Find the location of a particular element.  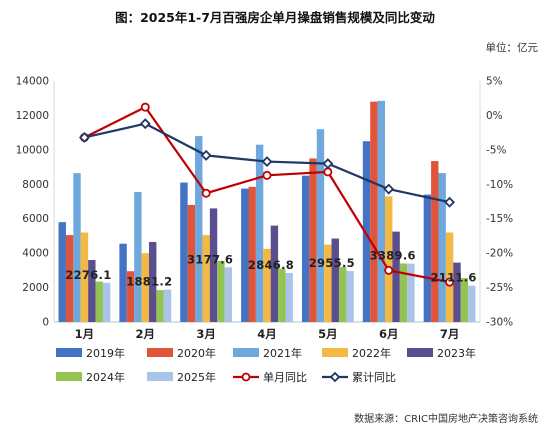

data-label-2025: 2276.1 is located at coordinates (88, 275).